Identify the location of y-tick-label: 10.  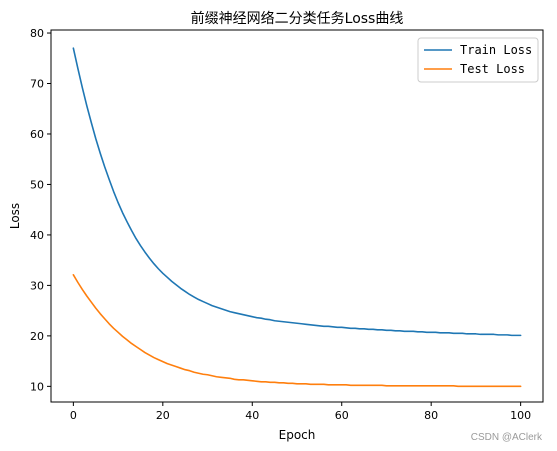
(37, 386).